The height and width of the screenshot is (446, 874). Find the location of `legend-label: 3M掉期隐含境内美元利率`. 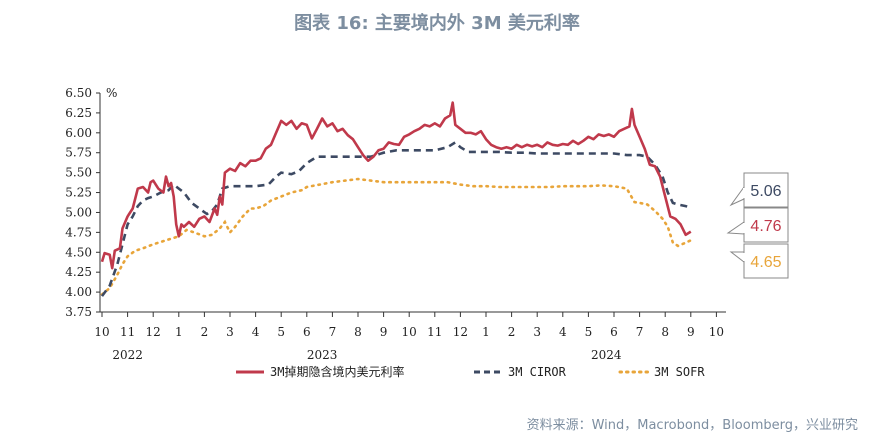

legend-label: 3M掉期隐含境内美元利率 is located at coordinates (337, 371).